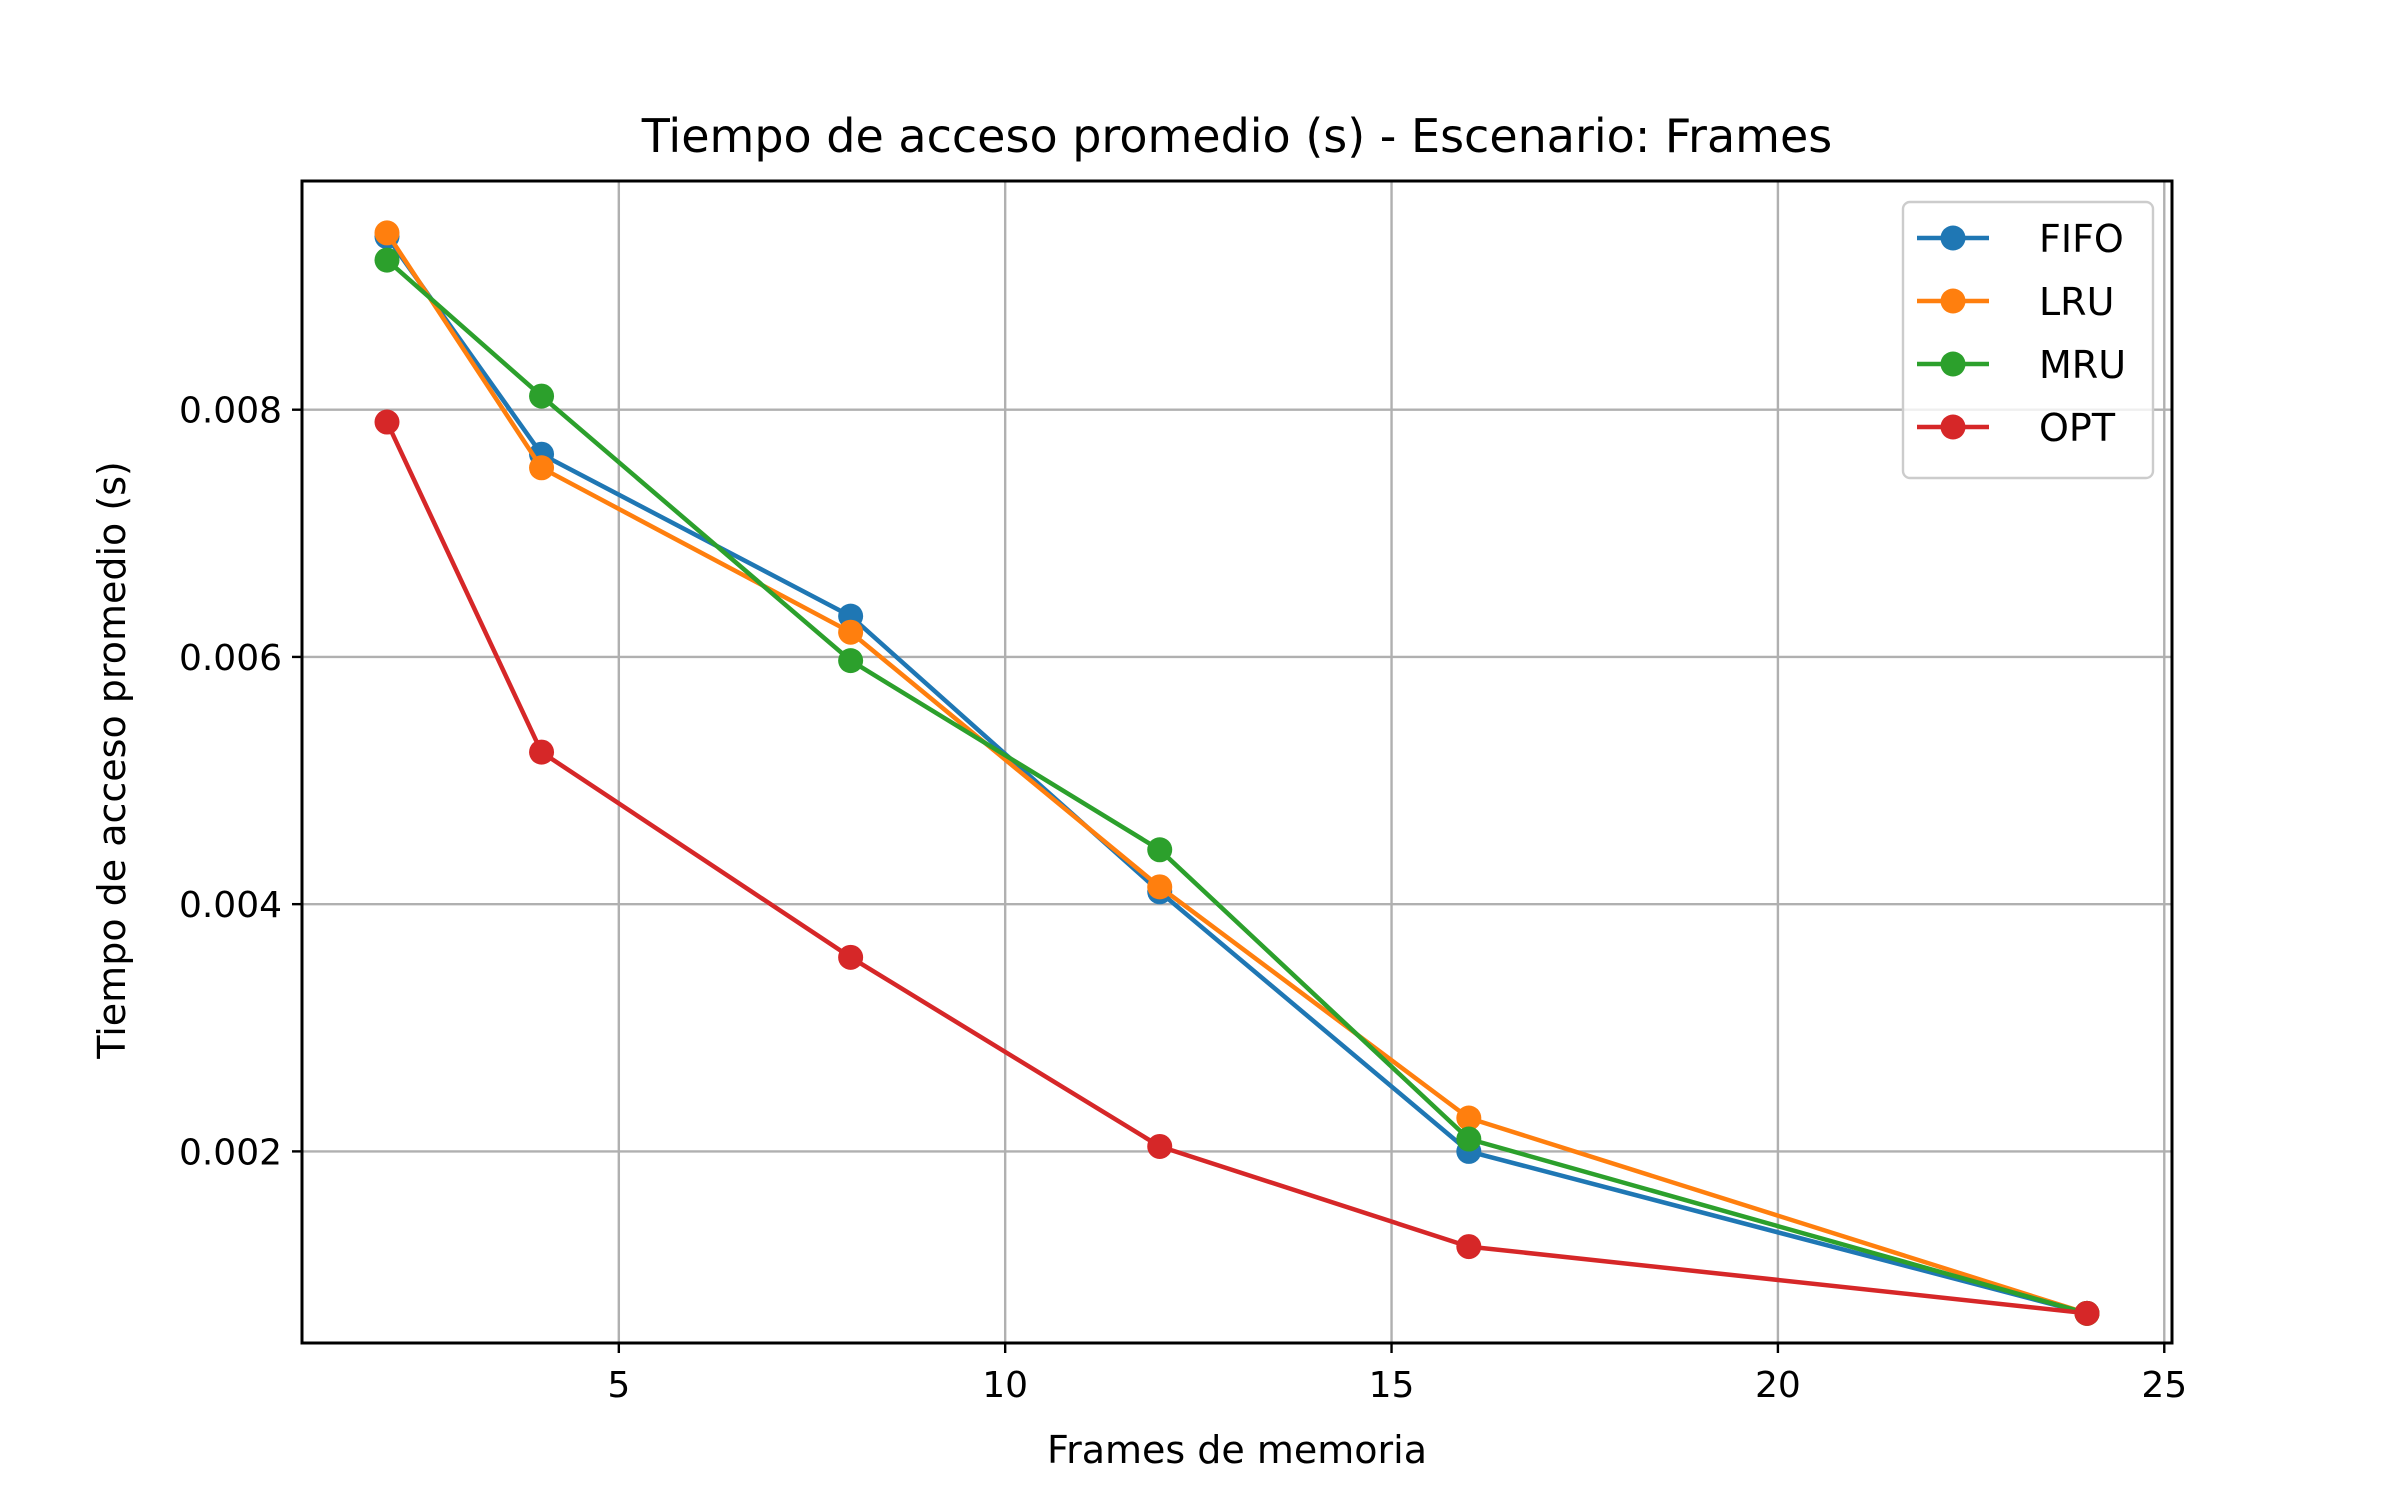 This screenshot has height=1500, width=2400. I want to click on x-tick-label: 25, so click(2164, 1385).